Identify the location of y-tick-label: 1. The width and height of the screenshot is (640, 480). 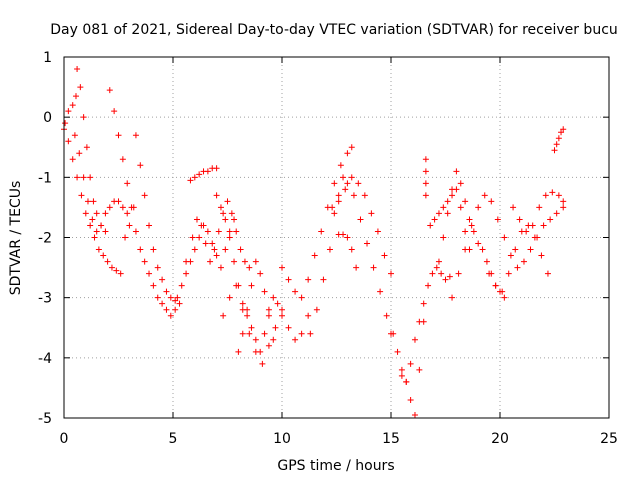
(47, 58).